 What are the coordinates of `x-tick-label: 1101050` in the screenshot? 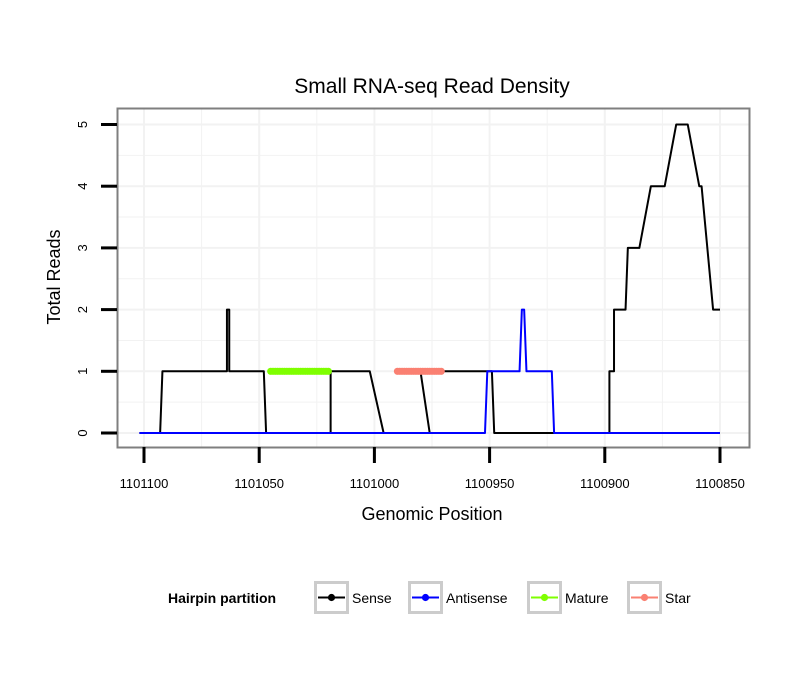 It's located at (259, 483).